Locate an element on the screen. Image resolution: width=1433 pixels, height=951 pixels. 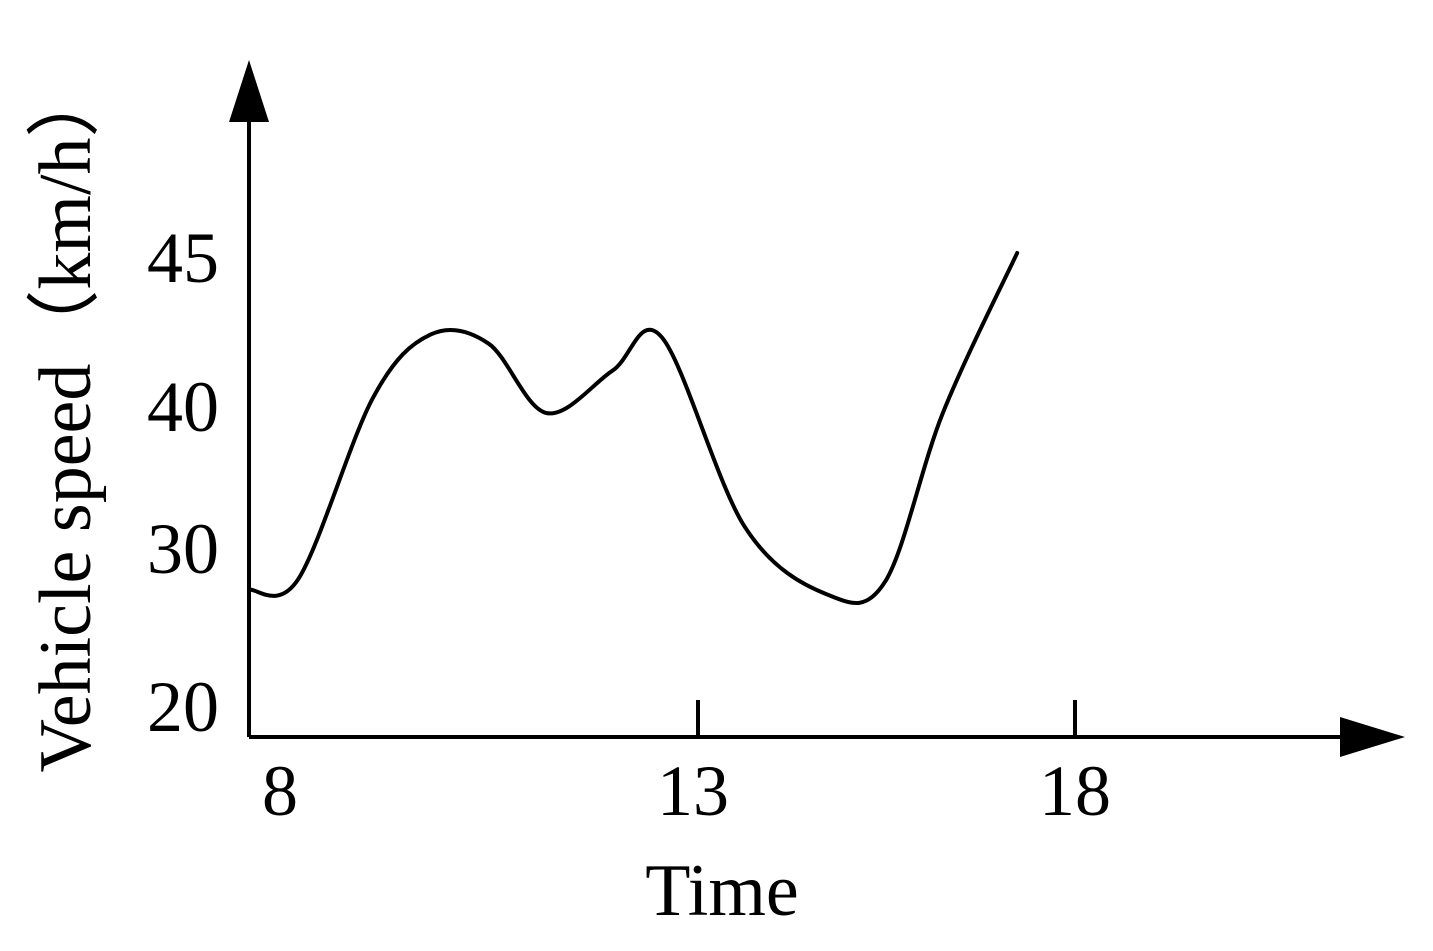
y-tick-label: 20 is located at coordinates (183, 707).